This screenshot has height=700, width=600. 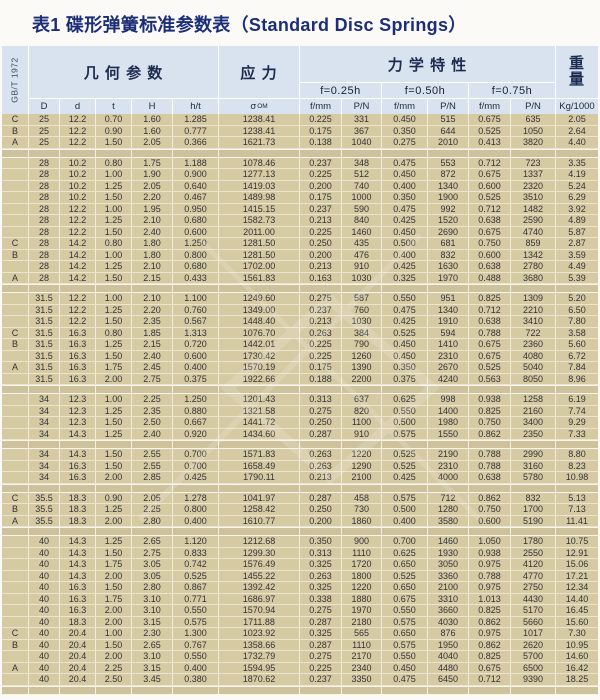 I want to click on table-cell: 476, so click(x=361, y=254).